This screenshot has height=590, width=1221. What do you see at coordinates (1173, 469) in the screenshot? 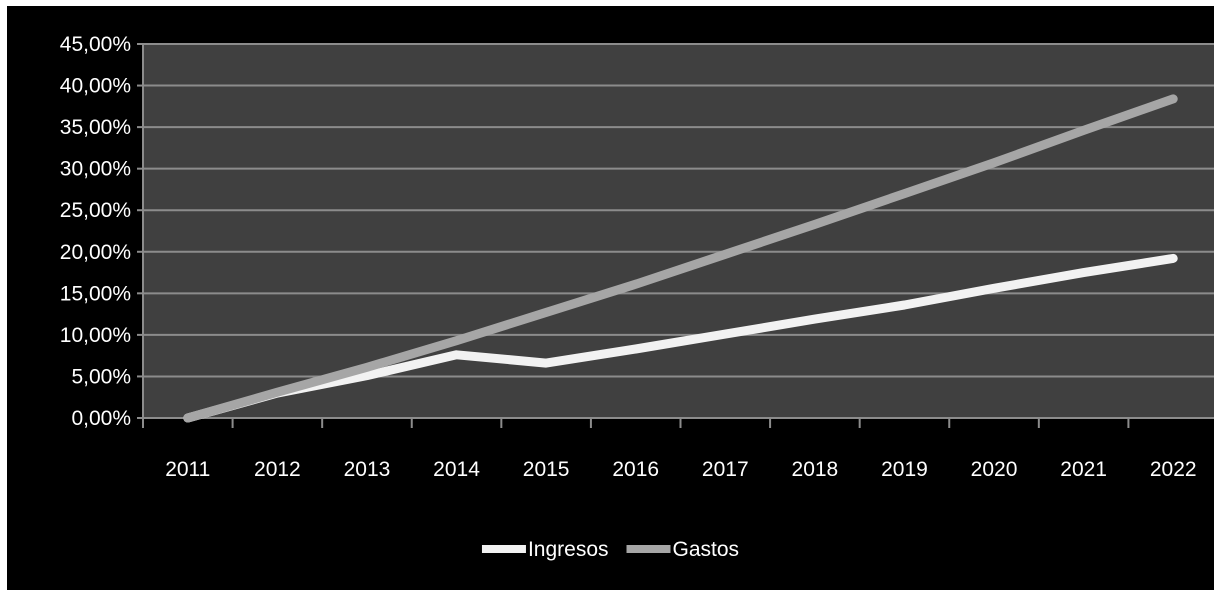
I see `x-tick-label: 2022` at bounding box center [1173, 469].